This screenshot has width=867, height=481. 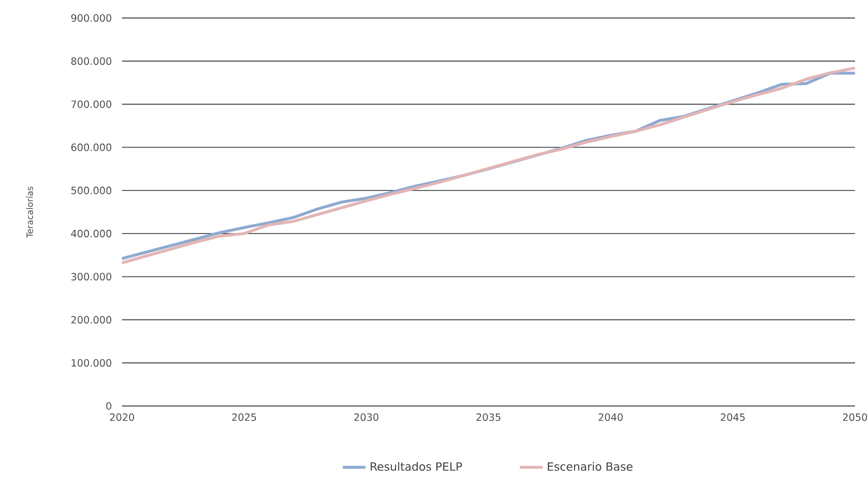 What do you see at coordinates (855, 417) in the screenshot?
I see `x-tick-label: 2050` at bounding box center [855, 417].